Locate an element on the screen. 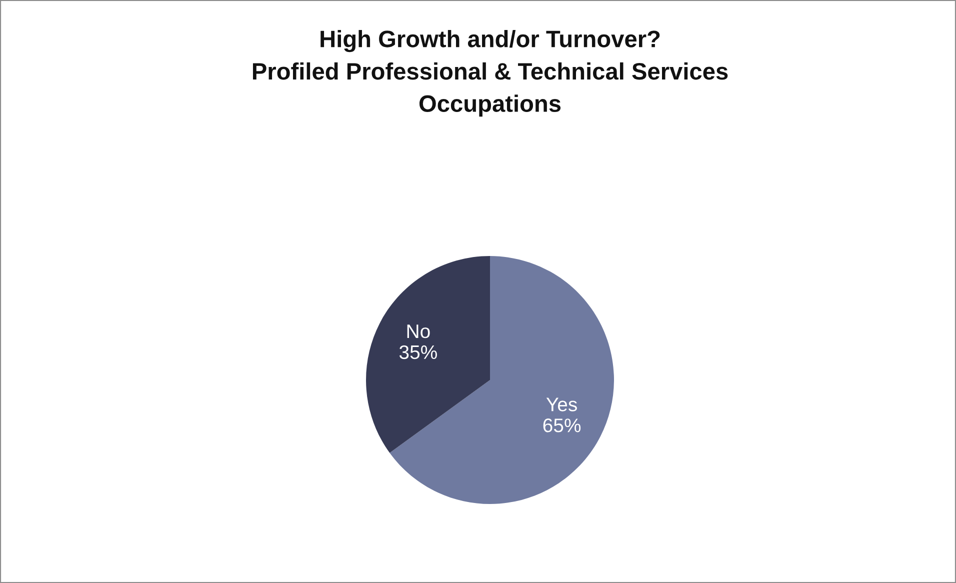 The image size is (956, 583). data-label: 65% is located at coordinates (562, 425).